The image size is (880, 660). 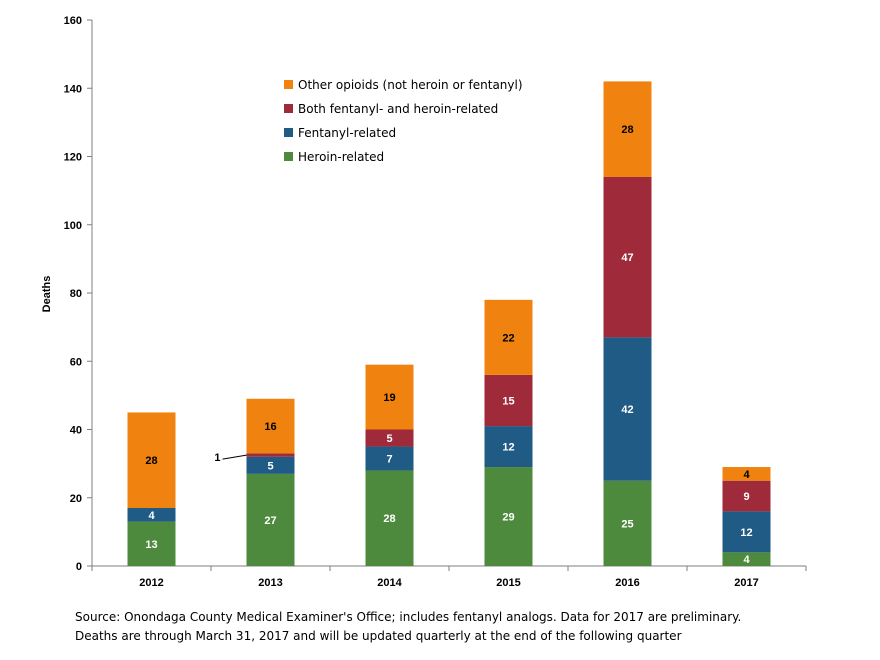 I want to click on y-tick-label: 80, so click(x=76, y=294).